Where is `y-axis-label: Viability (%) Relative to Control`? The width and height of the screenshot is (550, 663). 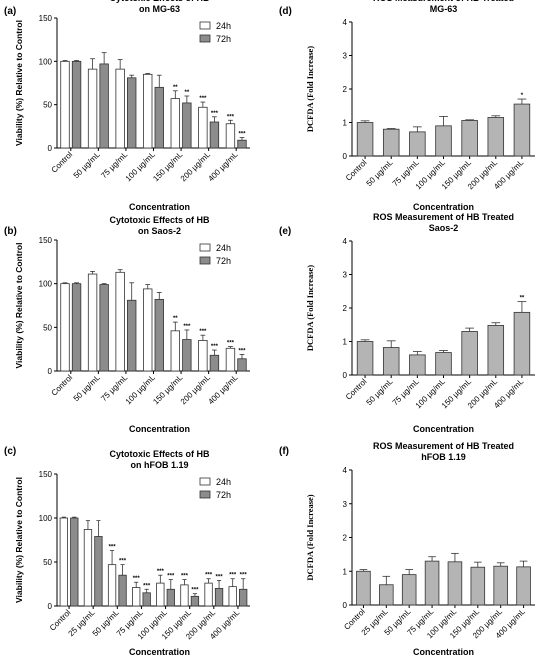
y-axis-label: Viability (%) Relative to Control is located at coordinates (19, 83).